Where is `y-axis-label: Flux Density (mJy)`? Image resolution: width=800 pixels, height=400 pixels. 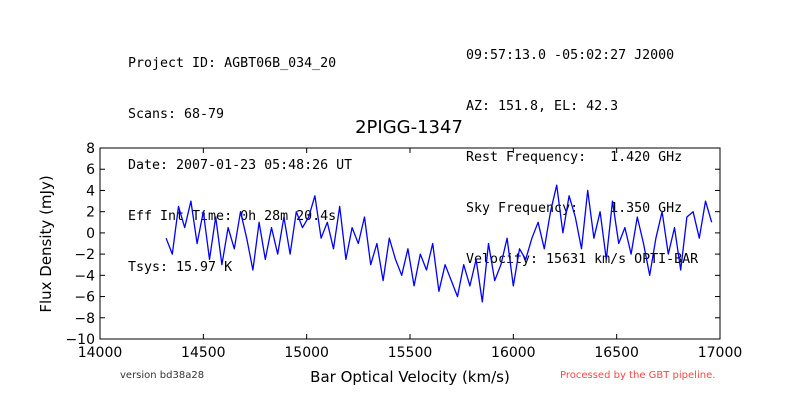 y-axis-label: Flux Density (mJy) is located at coordinates (46, 243).